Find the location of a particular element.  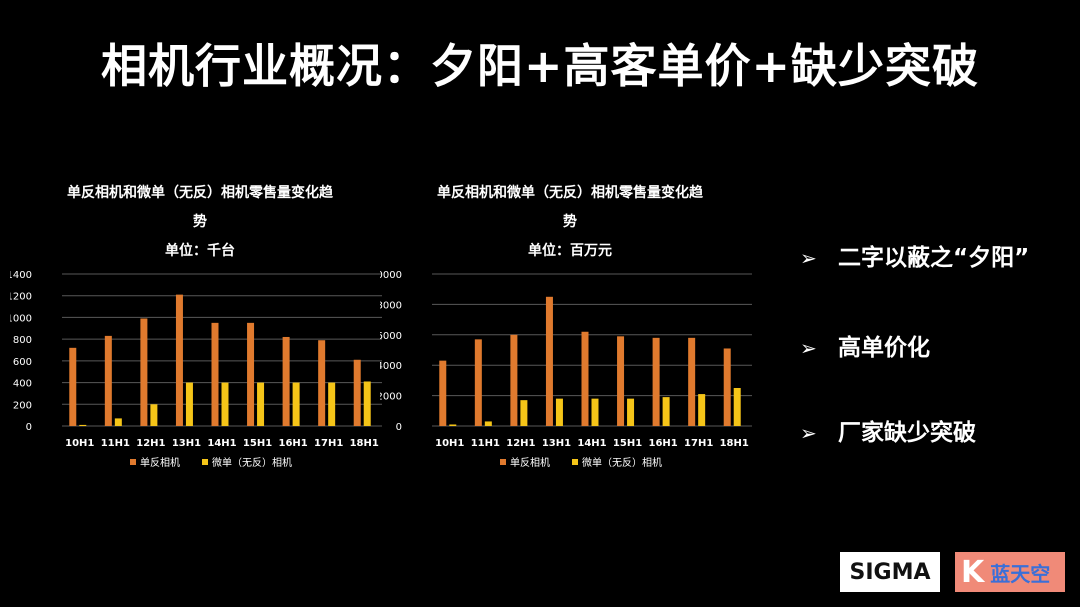

y-tick-label: 4000 is located at coordinates (391, 366).